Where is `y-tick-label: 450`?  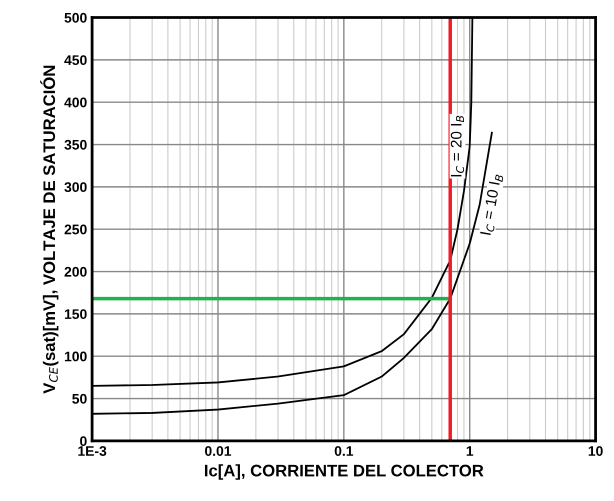
y-tick-label: 450 is located at coordinates (75, 60).